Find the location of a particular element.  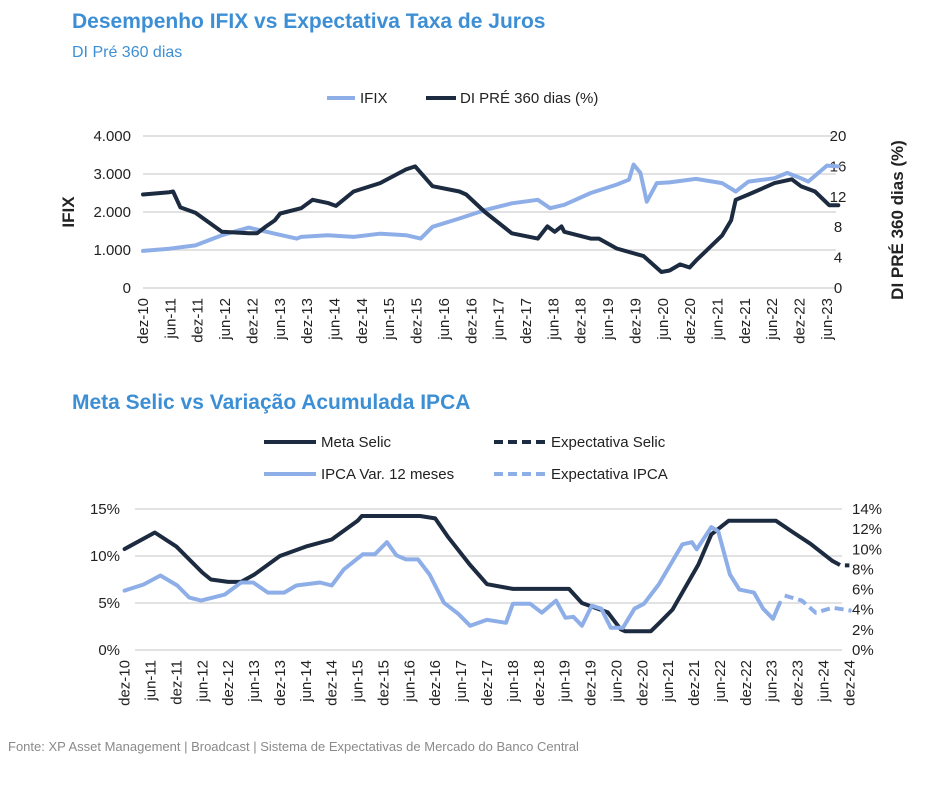

y2-tick-label: 20 is located at coordinates (838, 136).